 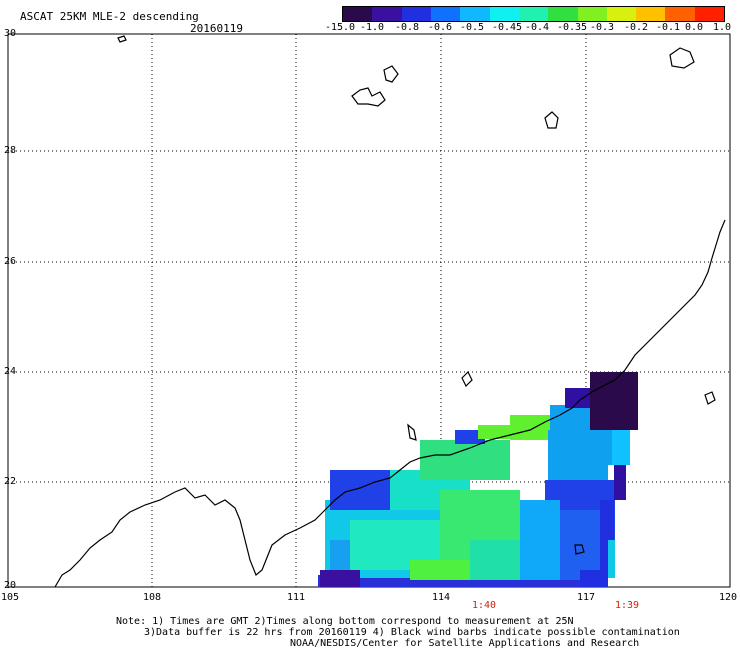 What do you see at coordinates (340, 27) in the screenshot?
I see `colorbar-label: -15.0` at bounding box center [340, 27].